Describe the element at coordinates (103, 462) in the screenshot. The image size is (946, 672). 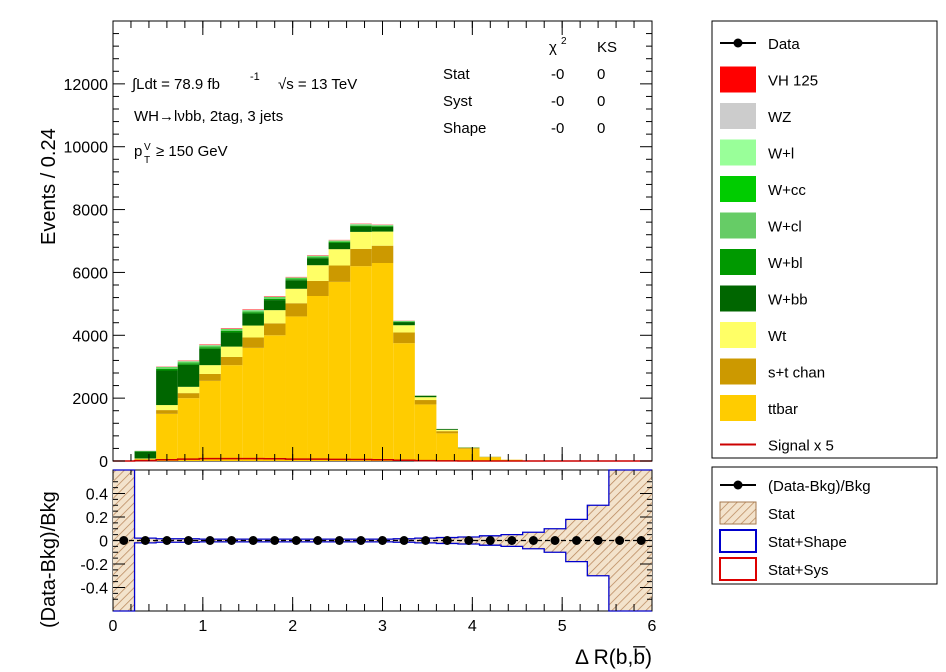
I see `y-tick-label: 0` at that location.